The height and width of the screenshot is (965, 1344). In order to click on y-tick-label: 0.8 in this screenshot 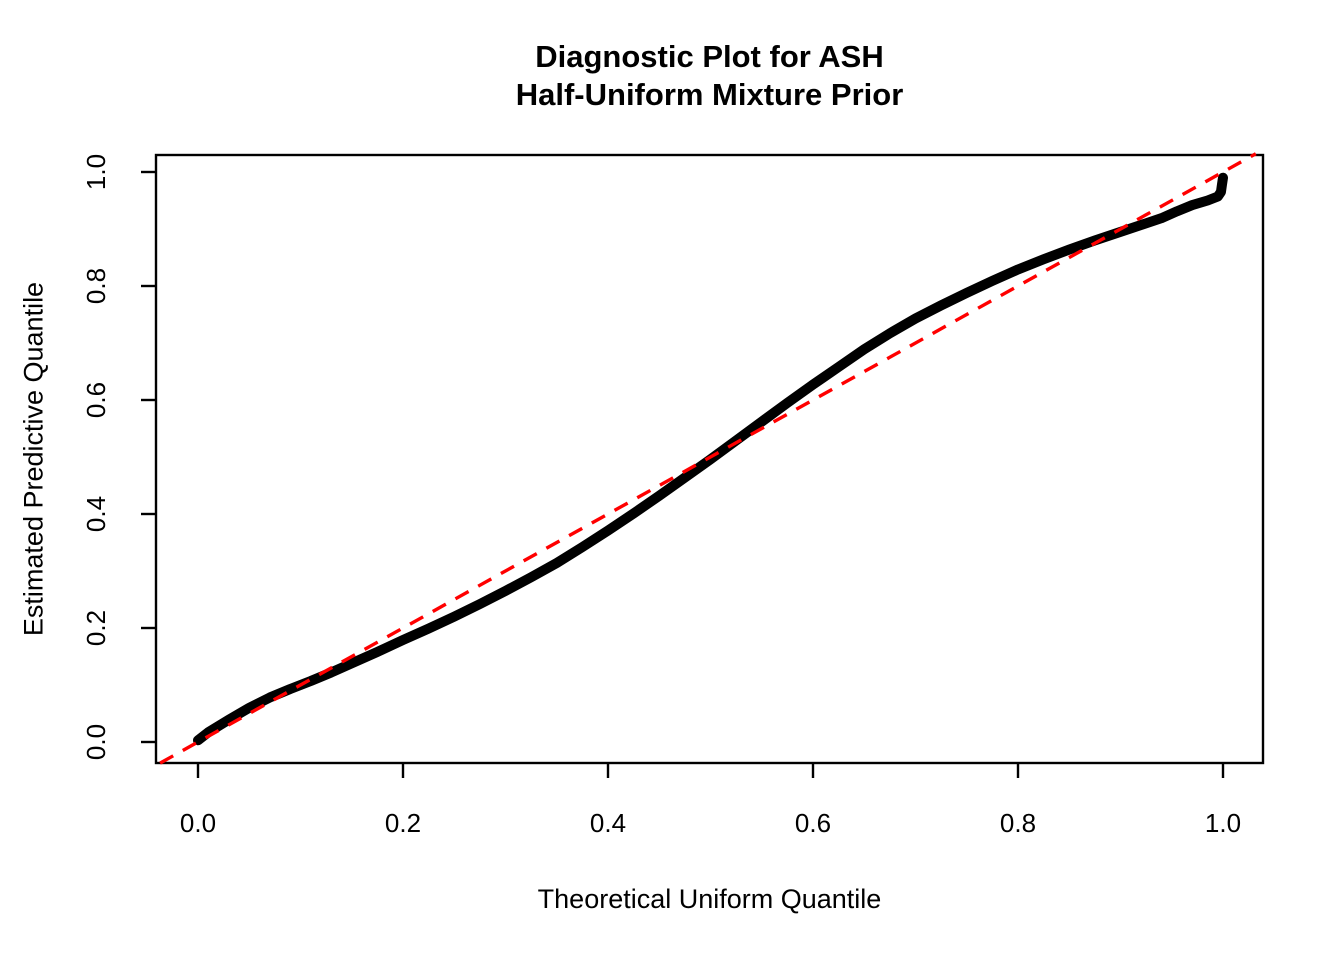, I will do `click(96, 286)`.